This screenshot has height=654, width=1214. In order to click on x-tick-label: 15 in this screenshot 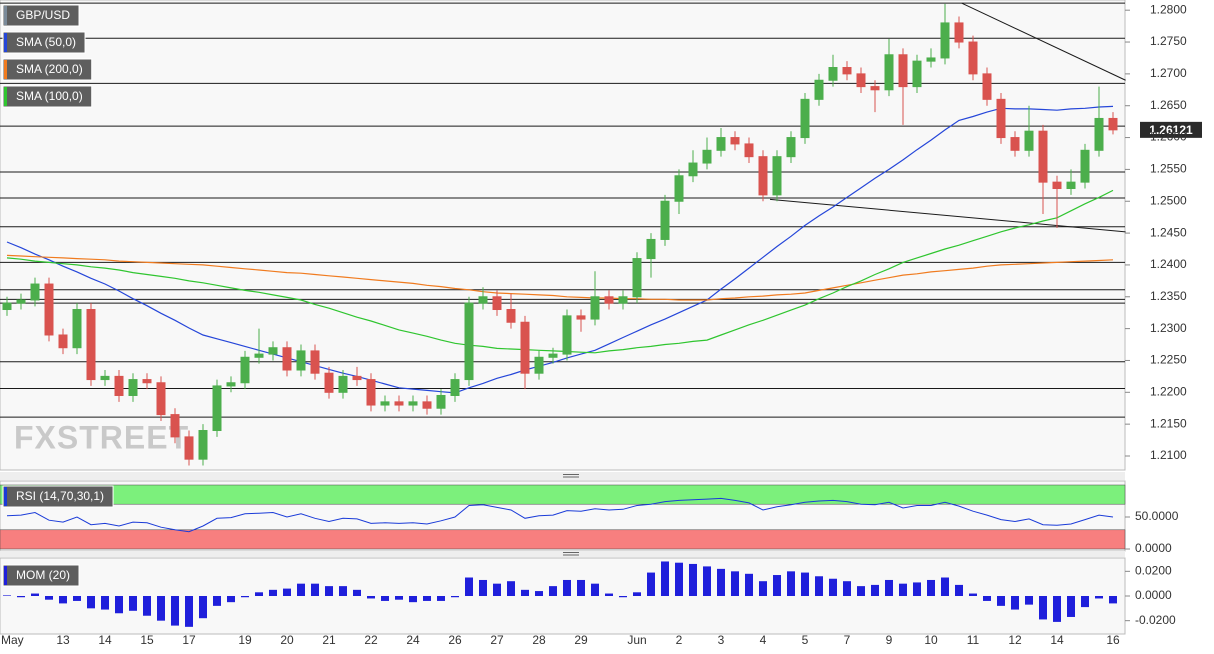, I will do `click(147, 640)`.